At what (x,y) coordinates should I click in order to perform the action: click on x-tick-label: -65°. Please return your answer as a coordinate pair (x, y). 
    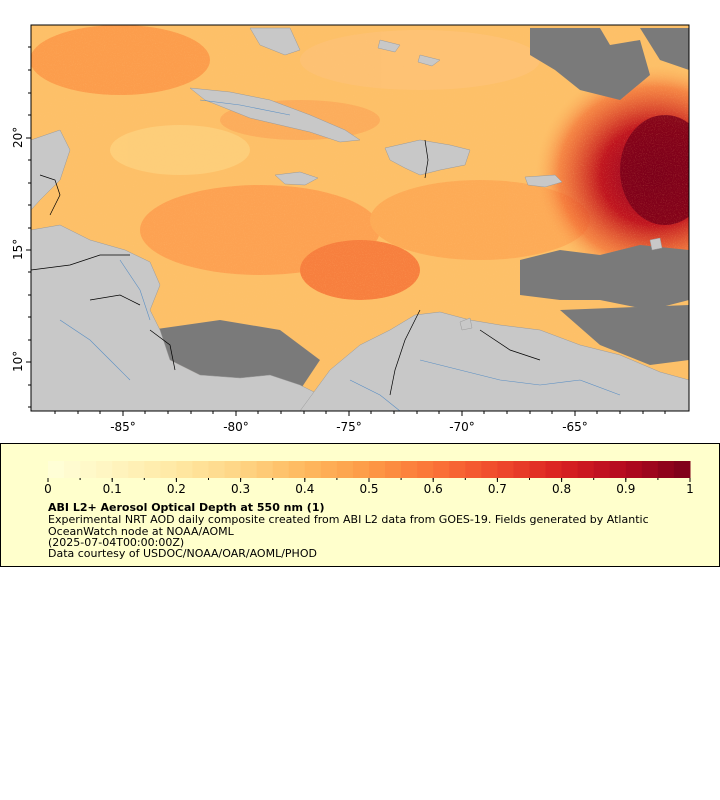
    Looking at the image, I should click on (575, 427).